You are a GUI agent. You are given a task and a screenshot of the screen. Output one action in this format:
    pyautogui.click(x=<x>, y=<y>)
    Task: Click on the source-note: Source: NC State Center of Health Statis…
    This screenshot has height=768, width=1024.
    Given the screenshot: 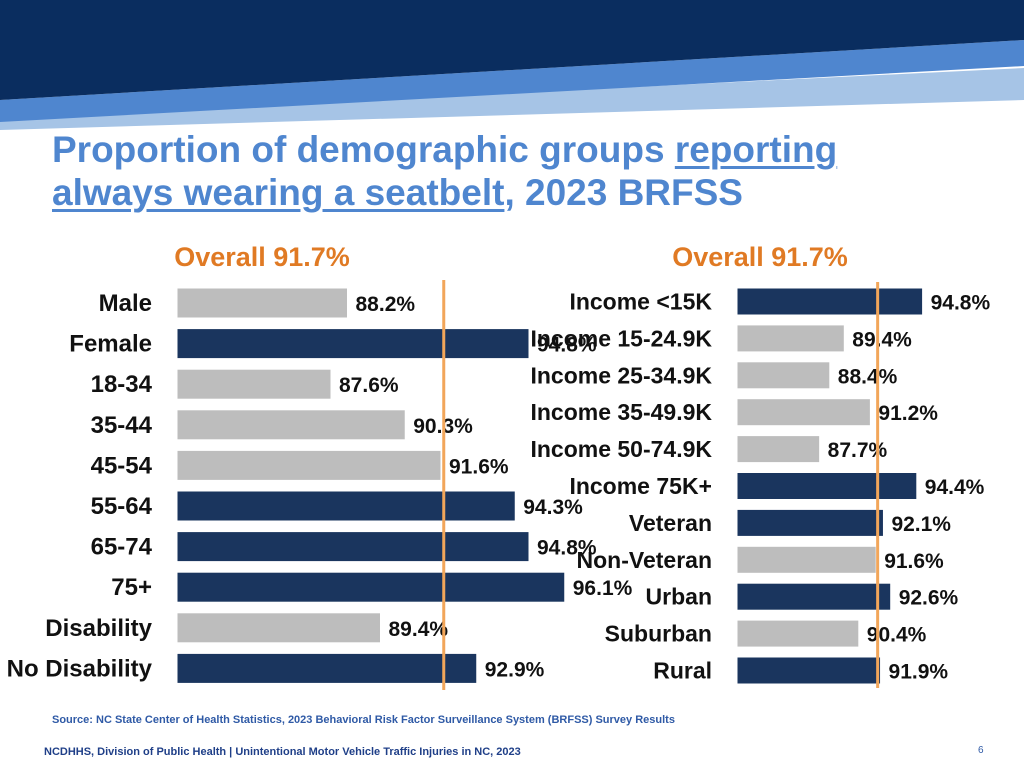 What is the action you would take?
    pyautogui.click(x=363, y=720)
    